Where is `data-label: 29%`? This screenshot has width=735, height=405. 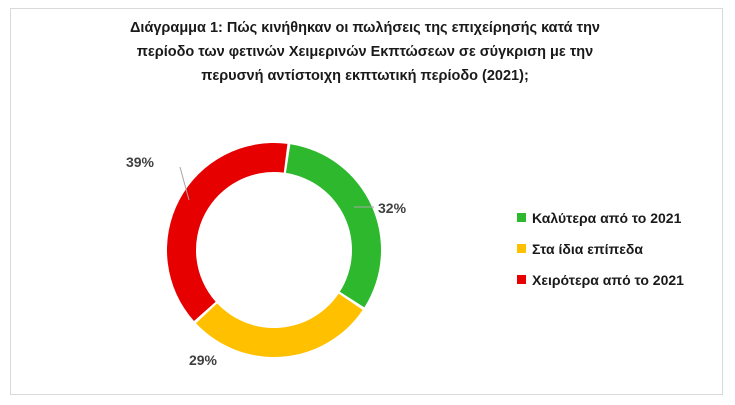
data-label: 29% is located at coordinates (203, 360).